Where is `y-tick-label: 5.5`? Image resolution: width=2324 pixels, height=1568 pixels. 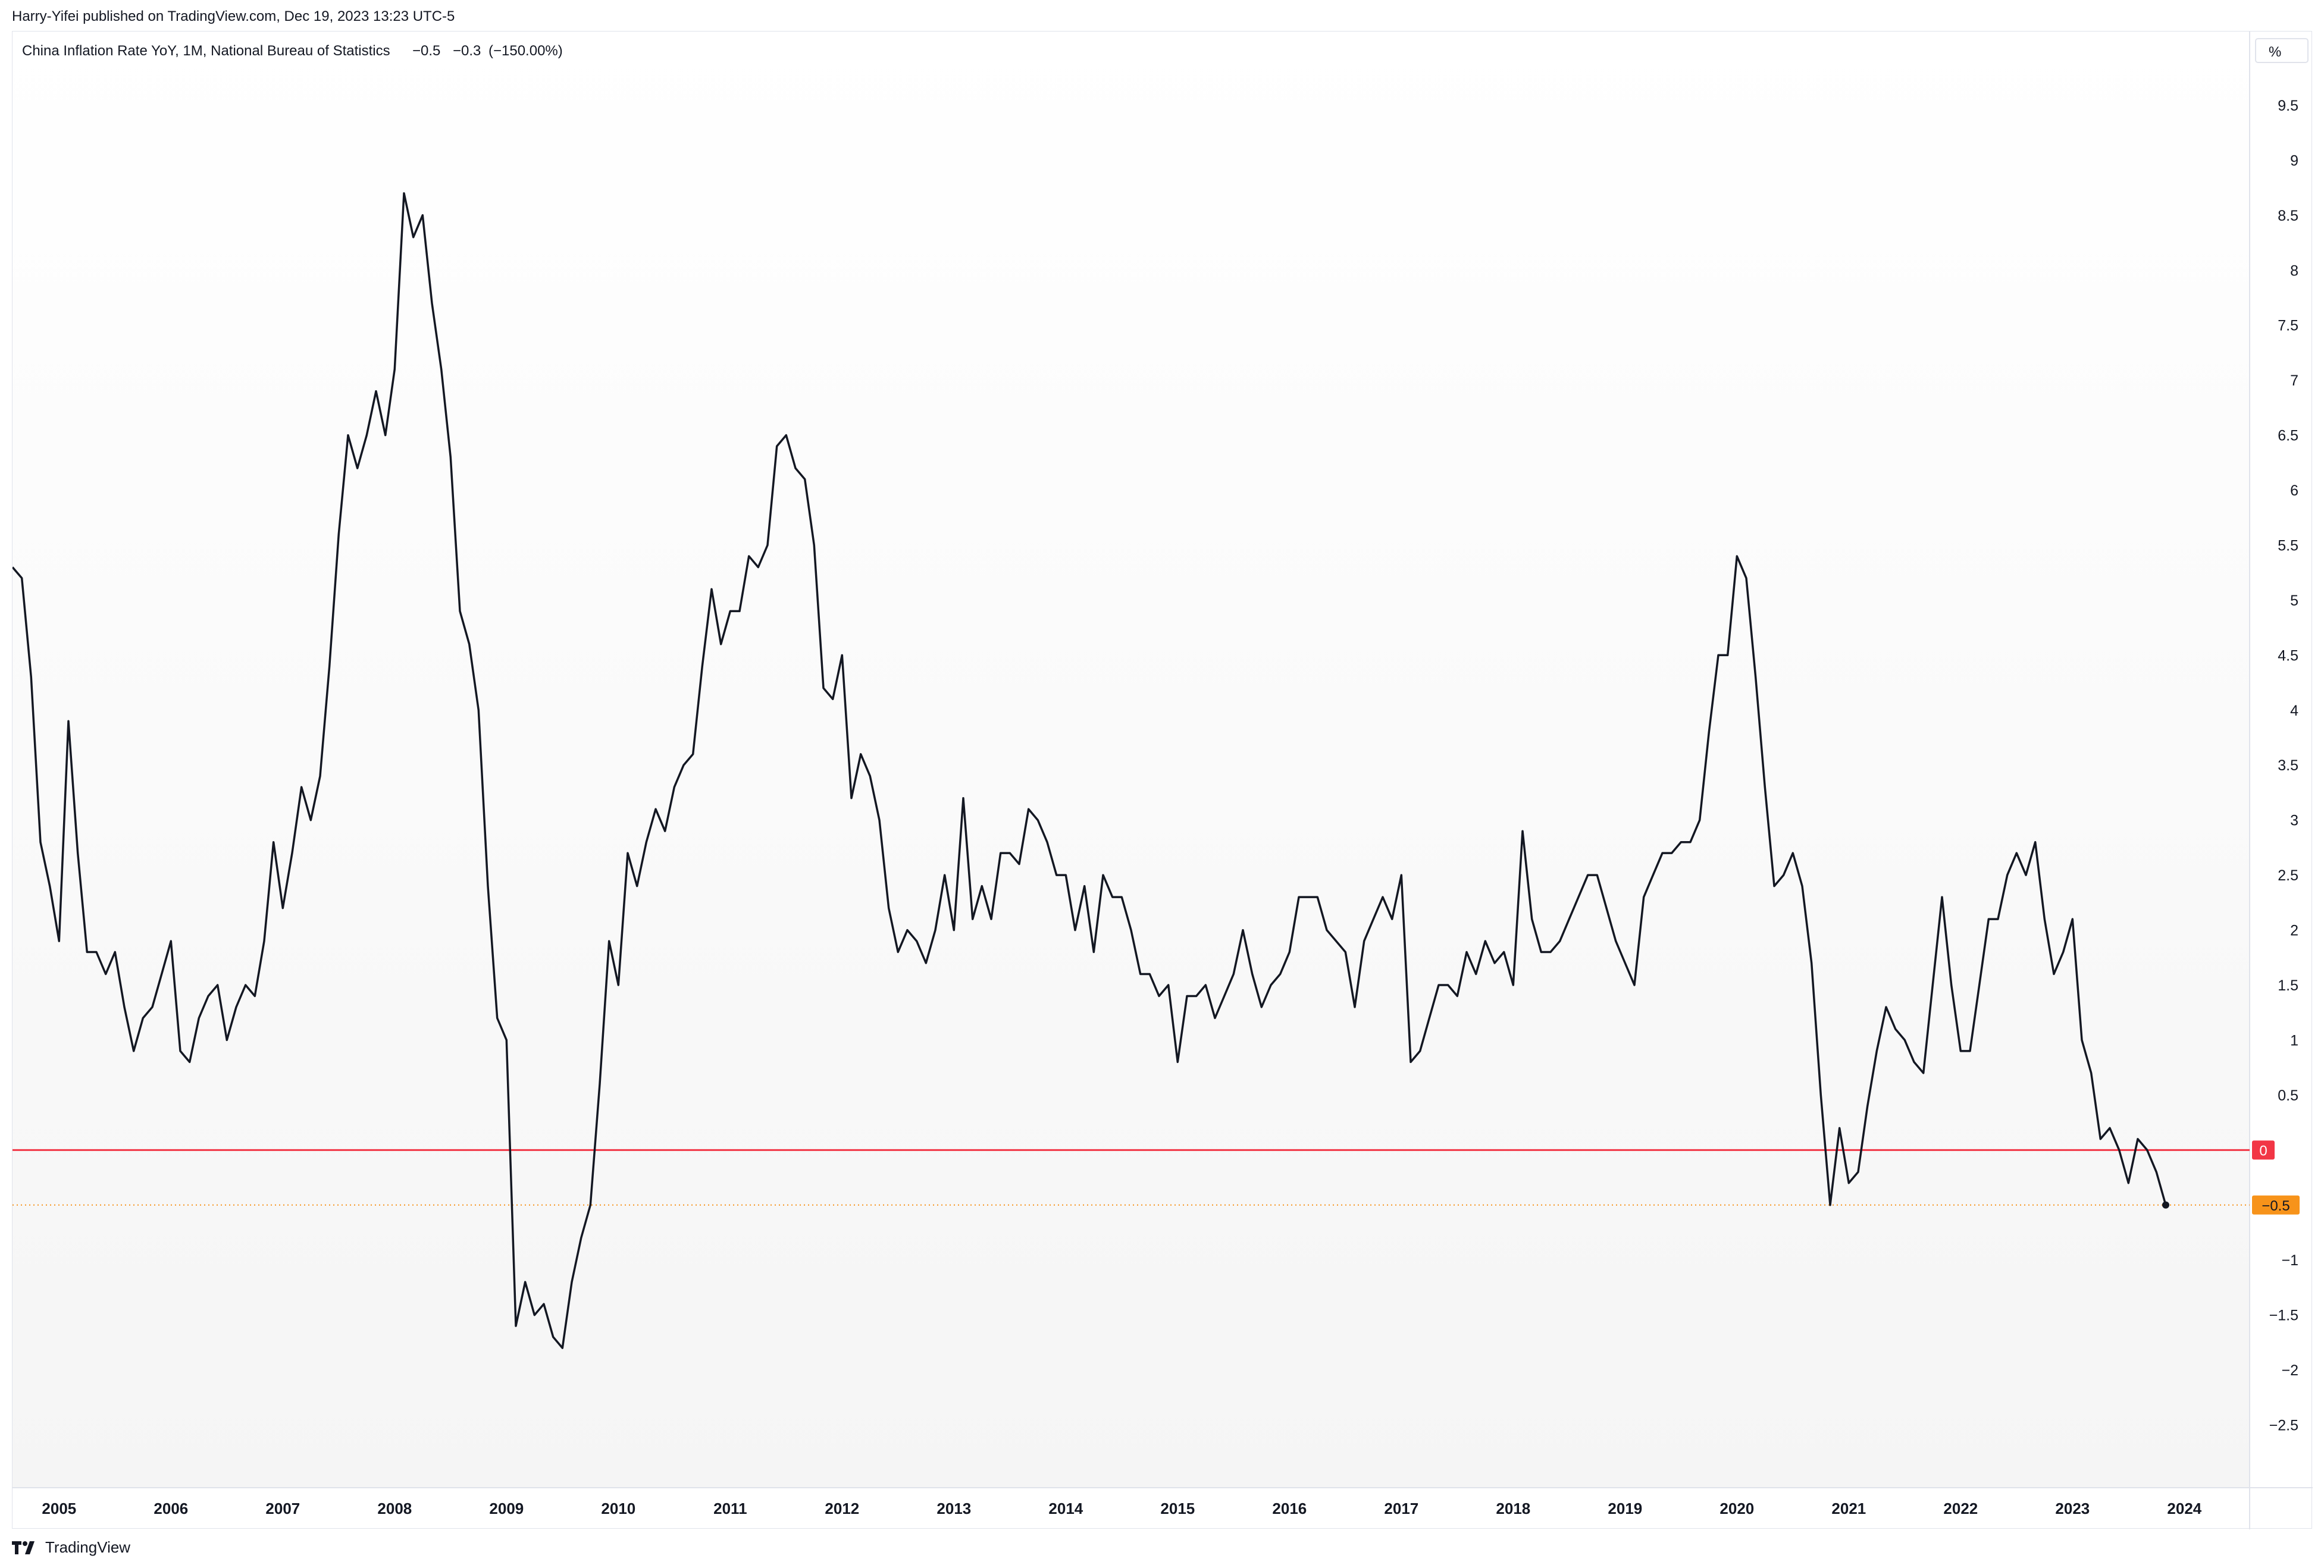 y-tick-label: 5.5 is located at coordinates (2288, 545).